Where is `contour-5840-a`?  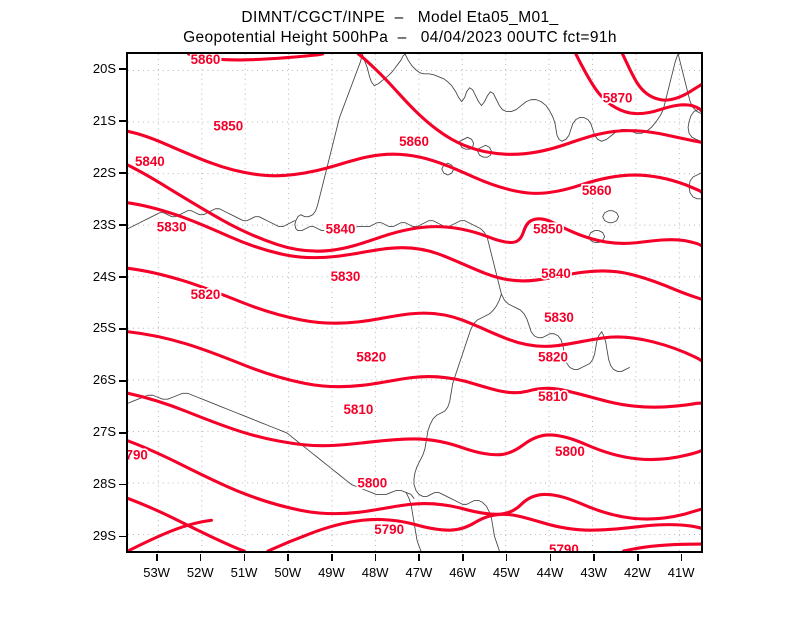 contour-5840-a is located at coordinates (414, 251).